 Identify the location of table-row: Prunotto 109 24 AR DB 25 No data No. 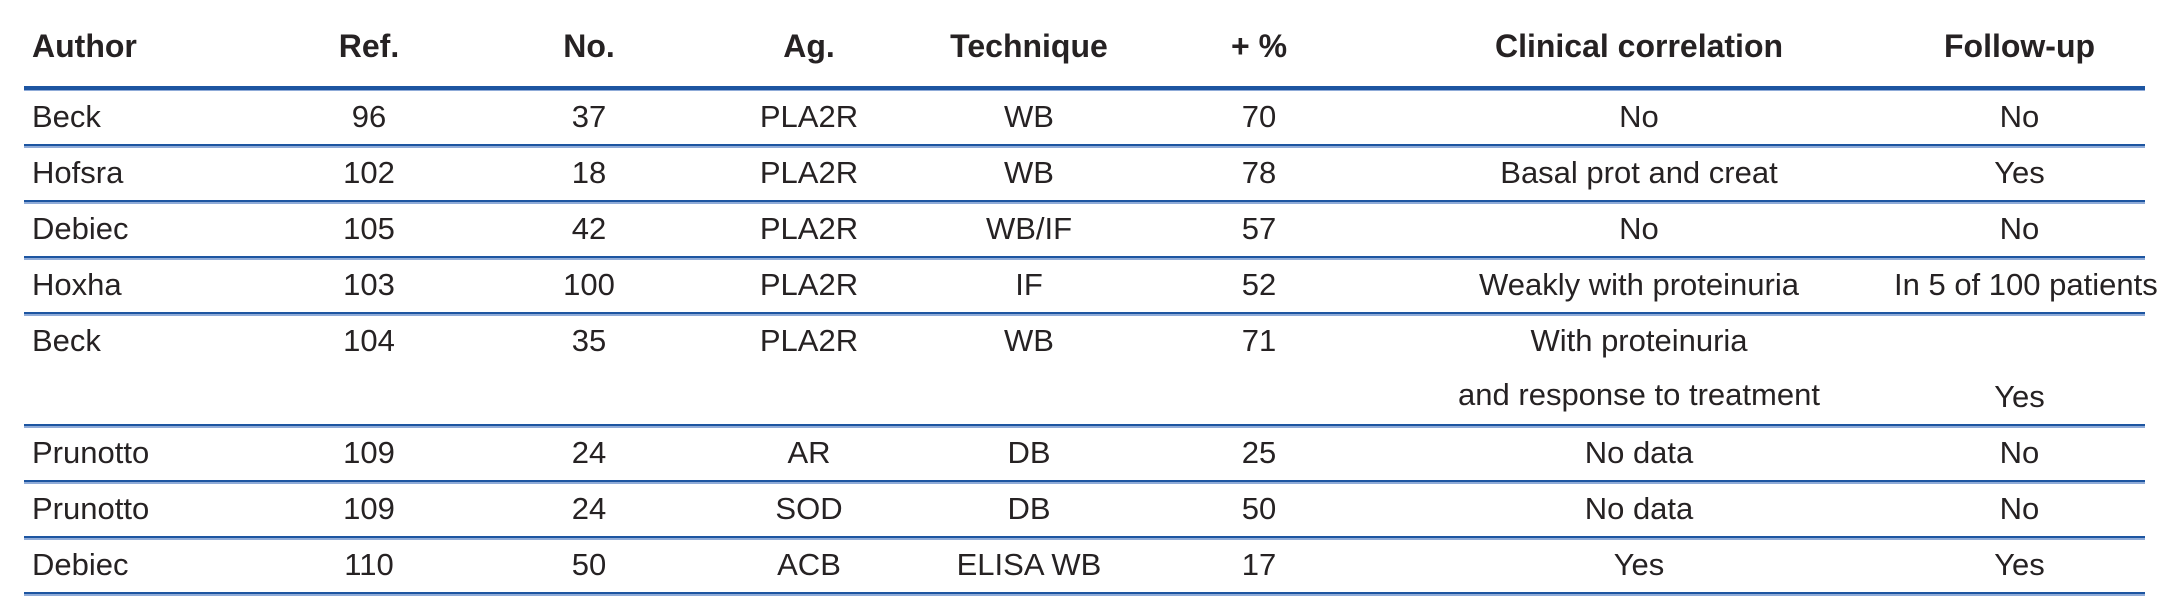
(1084, 454).